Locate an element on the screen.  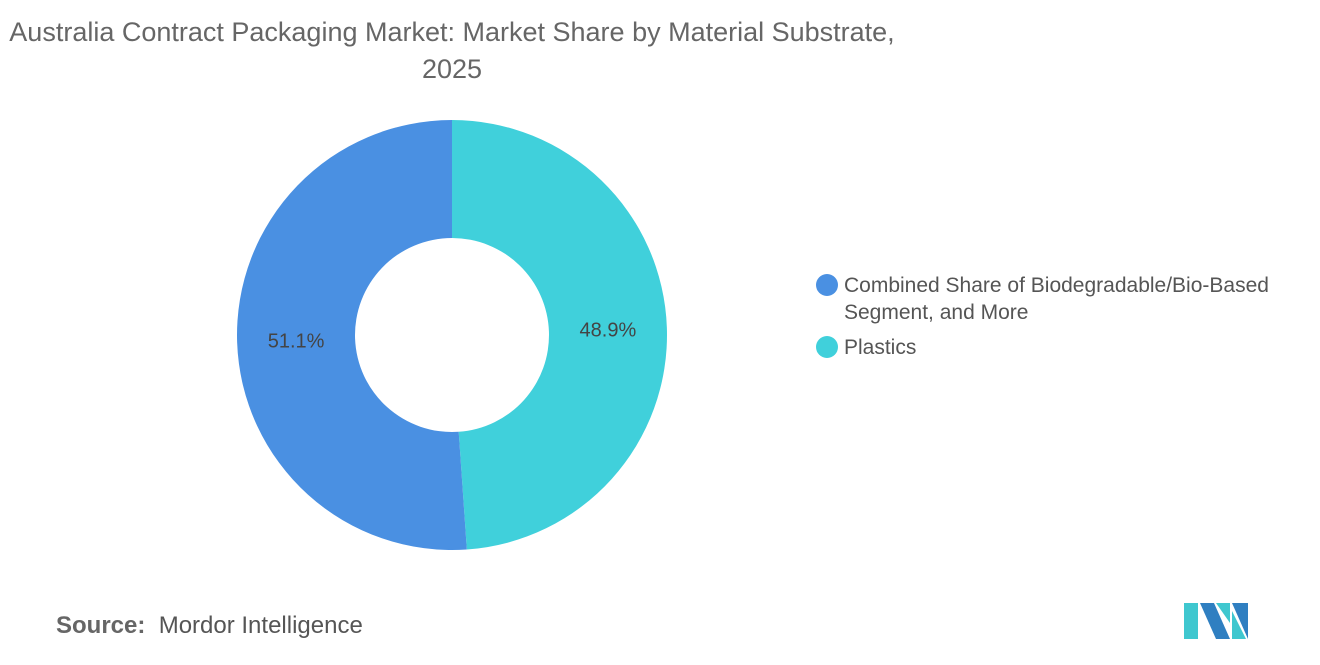
slice-combined-share is located at coordinates (351, 335).